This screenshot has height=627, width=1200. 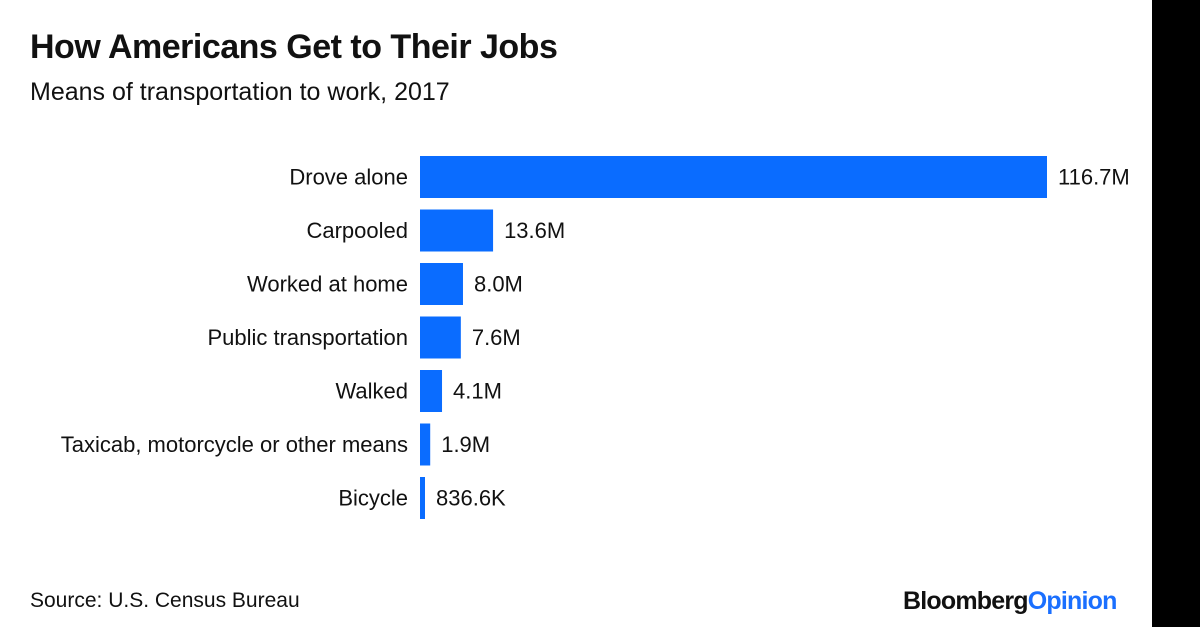 I want to click on source-note: Source: U.S. Census Bureau, so click(x=165, y=600).